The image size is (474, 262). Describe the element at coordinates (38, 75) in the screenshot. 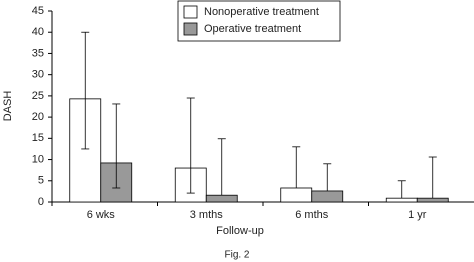

I see `y-tick-label: 30` at that location.